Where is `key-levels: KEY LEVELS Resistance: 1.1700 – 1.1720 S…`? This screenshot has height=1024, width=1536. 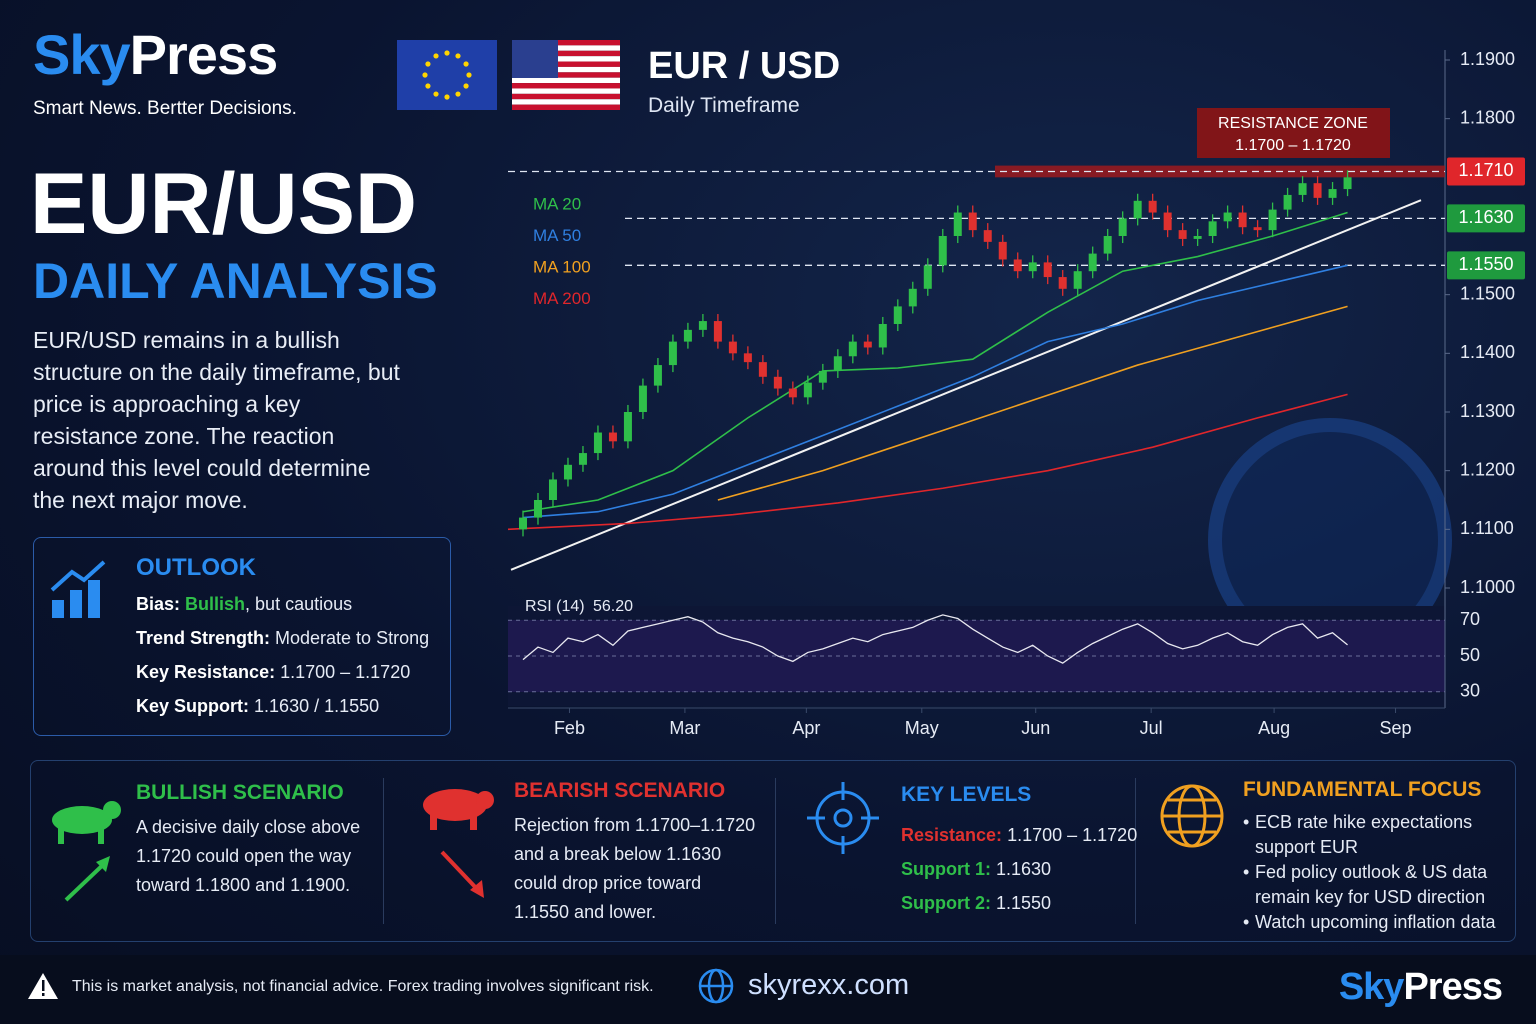
key-levels: KEY LEVELS Resistance: 1.1700 – 1.1720 S… is located at coordinates (1019, 855).